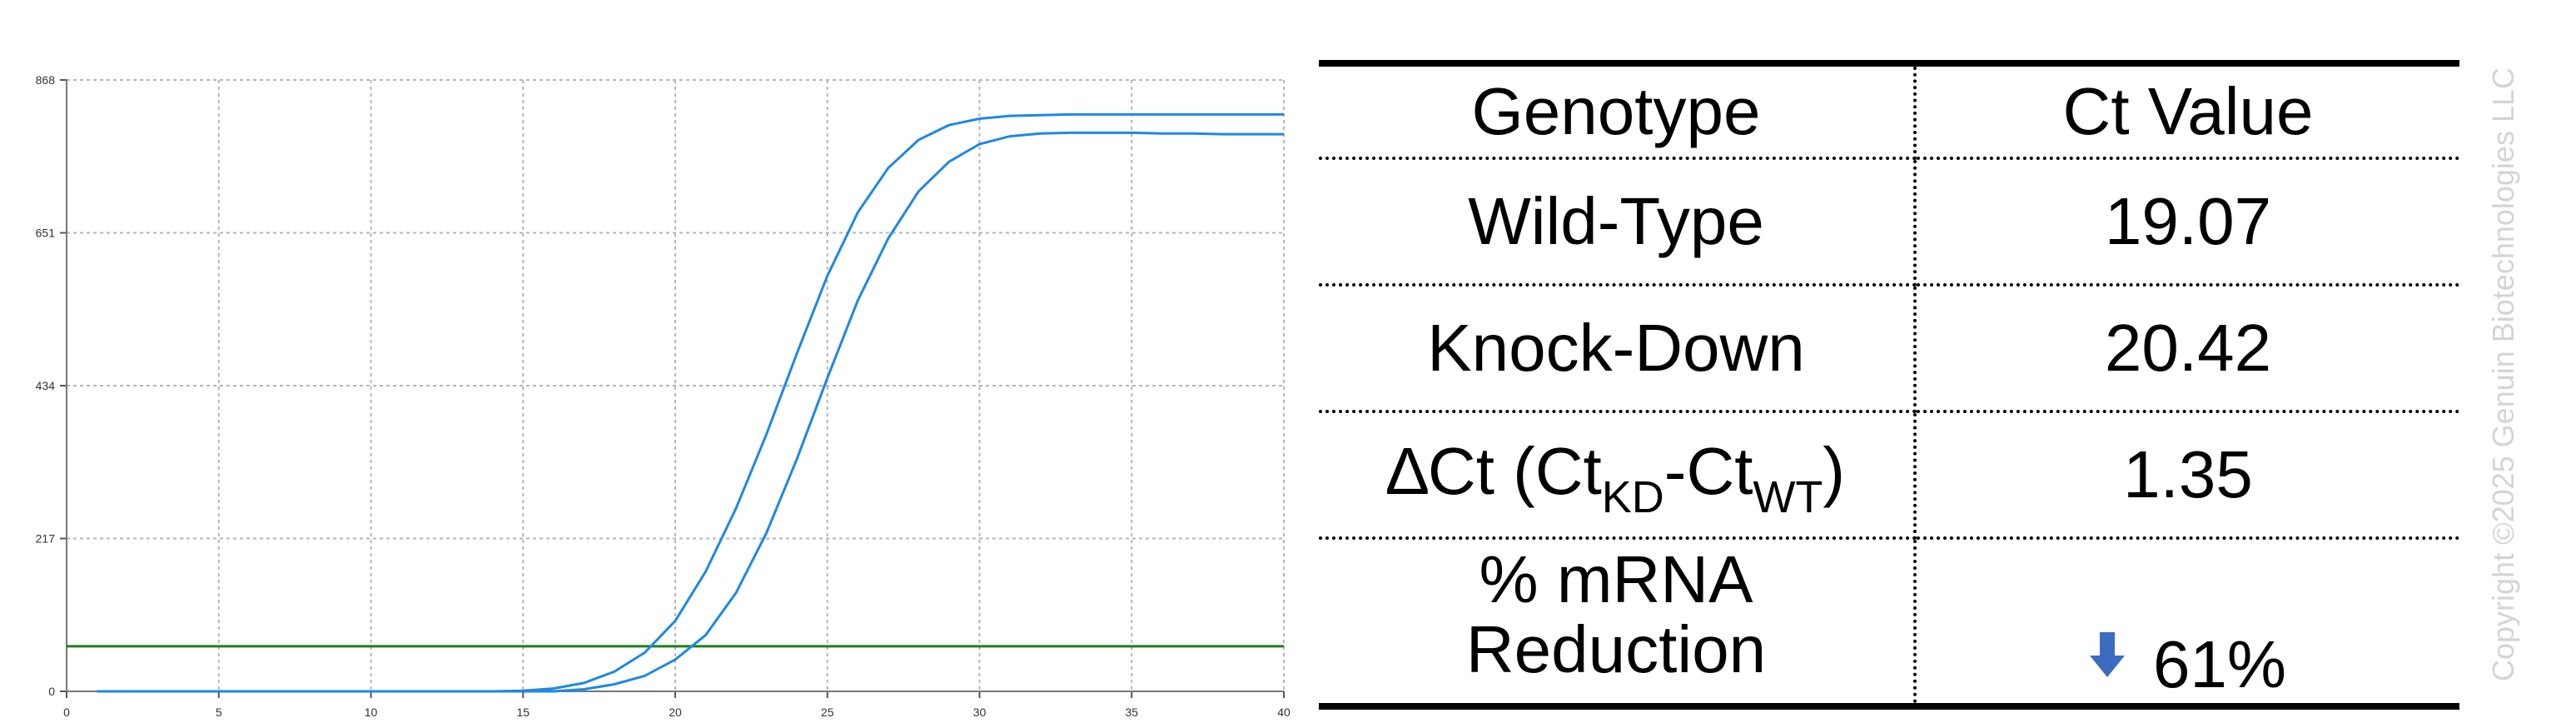 Image resolution: width=2576 pixels, height=728 pixels. Describe the element at coordinates (2219, 664) in the screenshot. I see `mrna-reduction-value: 61%` at that location.